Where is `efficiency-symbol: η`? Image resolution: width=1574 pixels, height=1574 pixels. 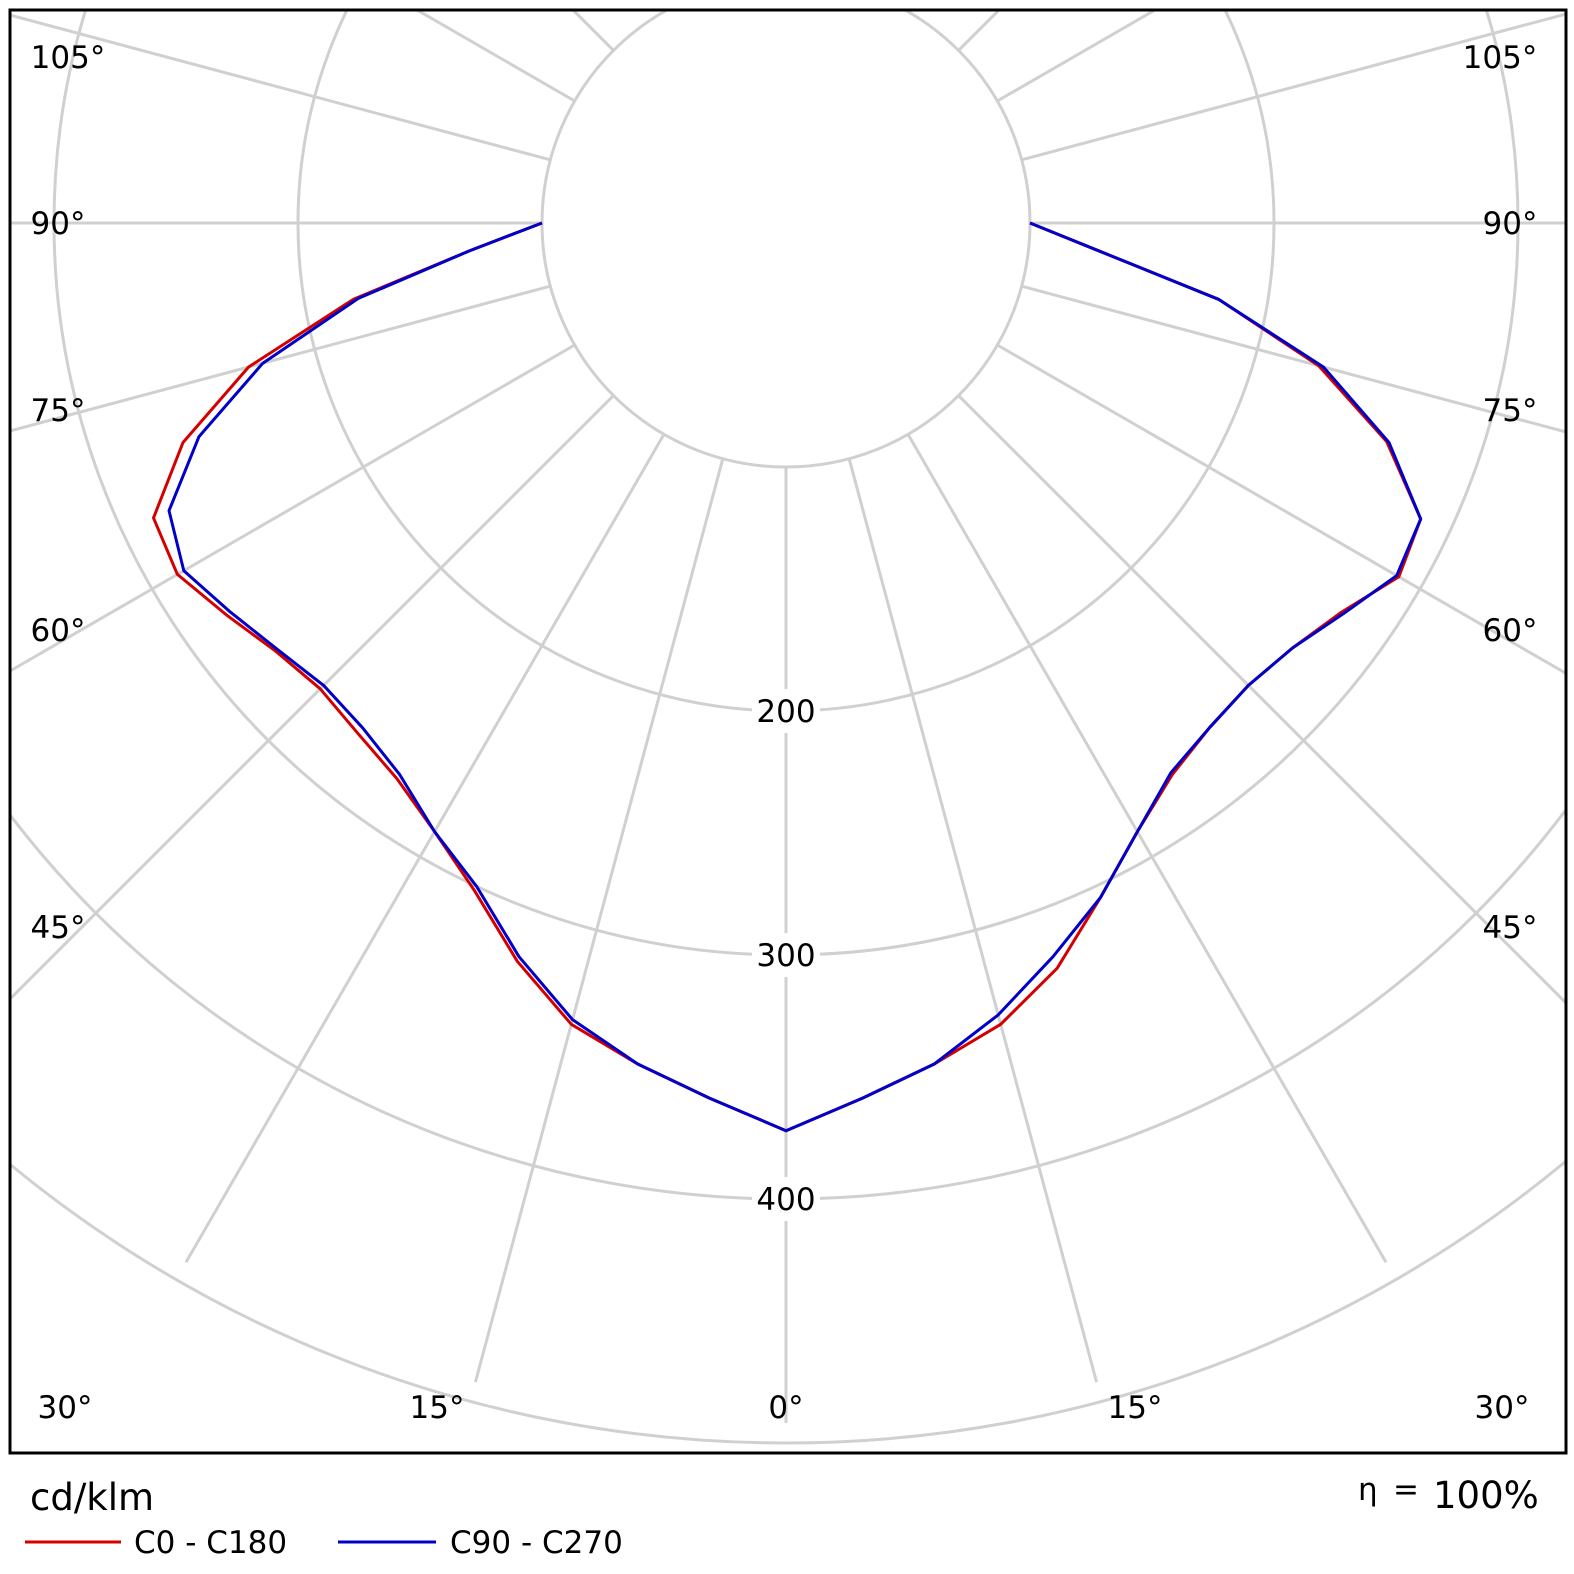
efficiency-symbol: η is located at coordinates (1368, 1490).